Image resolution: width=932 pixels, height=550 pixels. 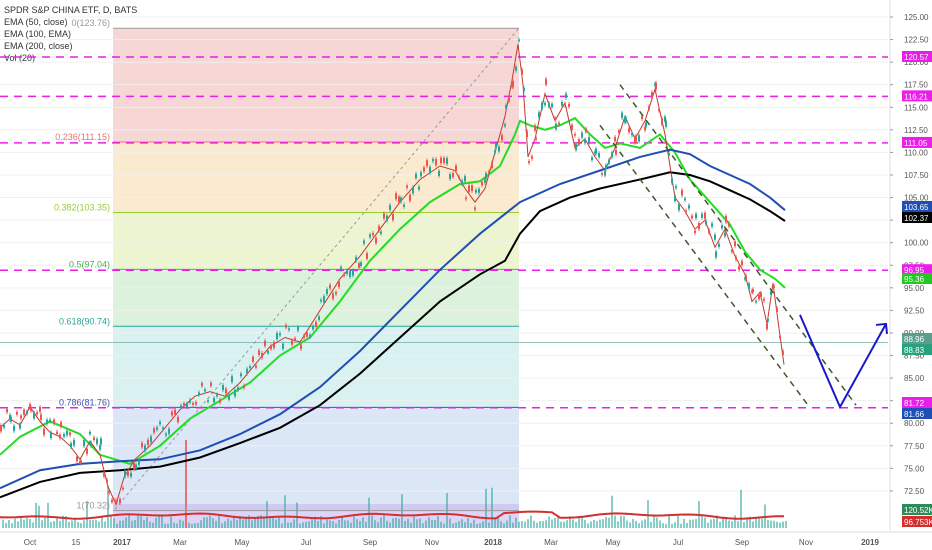 I want to click on fib-label: 0.382(103.35), so click(x=82, y=207).